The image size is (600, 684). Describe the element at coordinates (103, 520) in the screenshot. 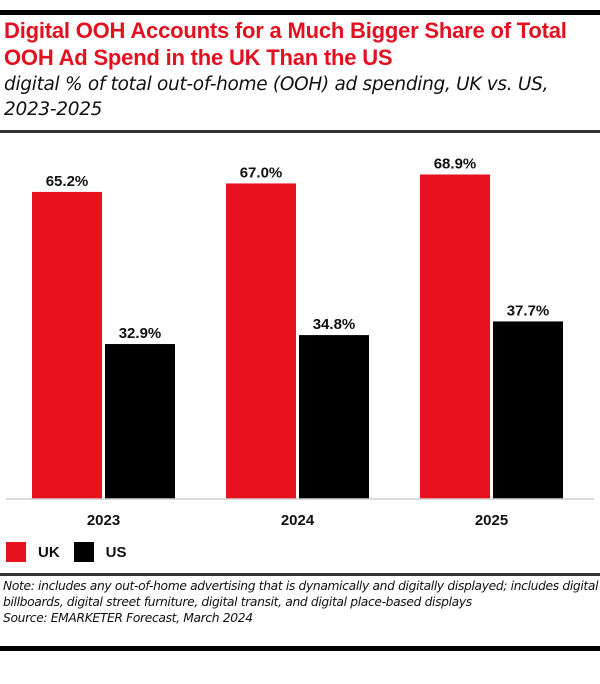

I see `category-label-2023: 2023` at that location.